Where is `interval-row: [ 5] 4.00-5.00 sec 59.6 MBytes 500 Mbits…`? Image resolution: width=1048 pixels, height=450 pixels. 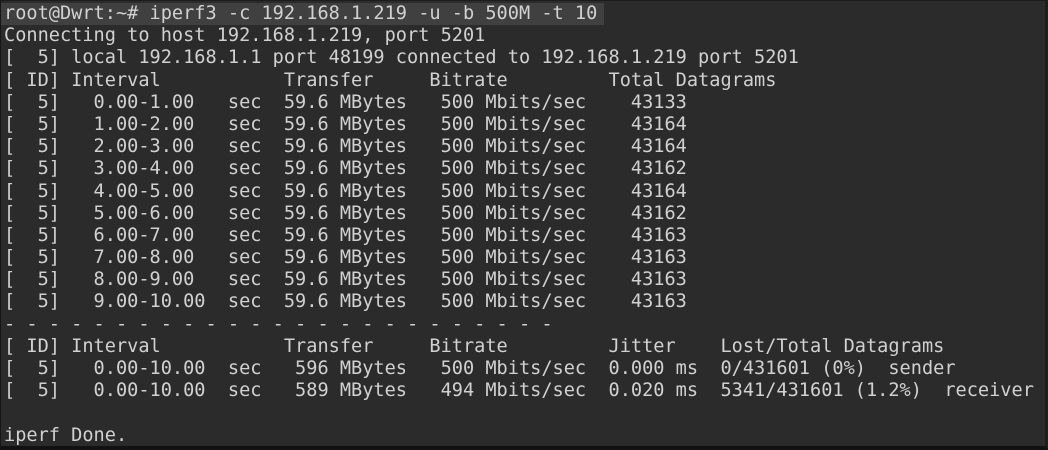
interval-row: [ 5] 4.00-5.00 sec 59.6 MBytes 500 Mbits… is located at coordinates (345, 191).